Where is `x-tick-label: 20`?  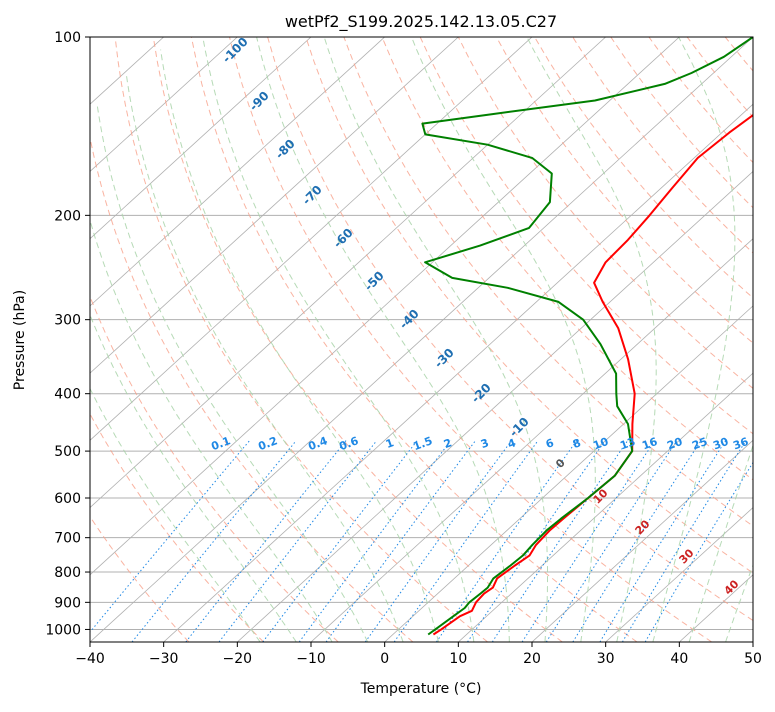 x-tick-label: 20 is located at coordinates (532, 659).